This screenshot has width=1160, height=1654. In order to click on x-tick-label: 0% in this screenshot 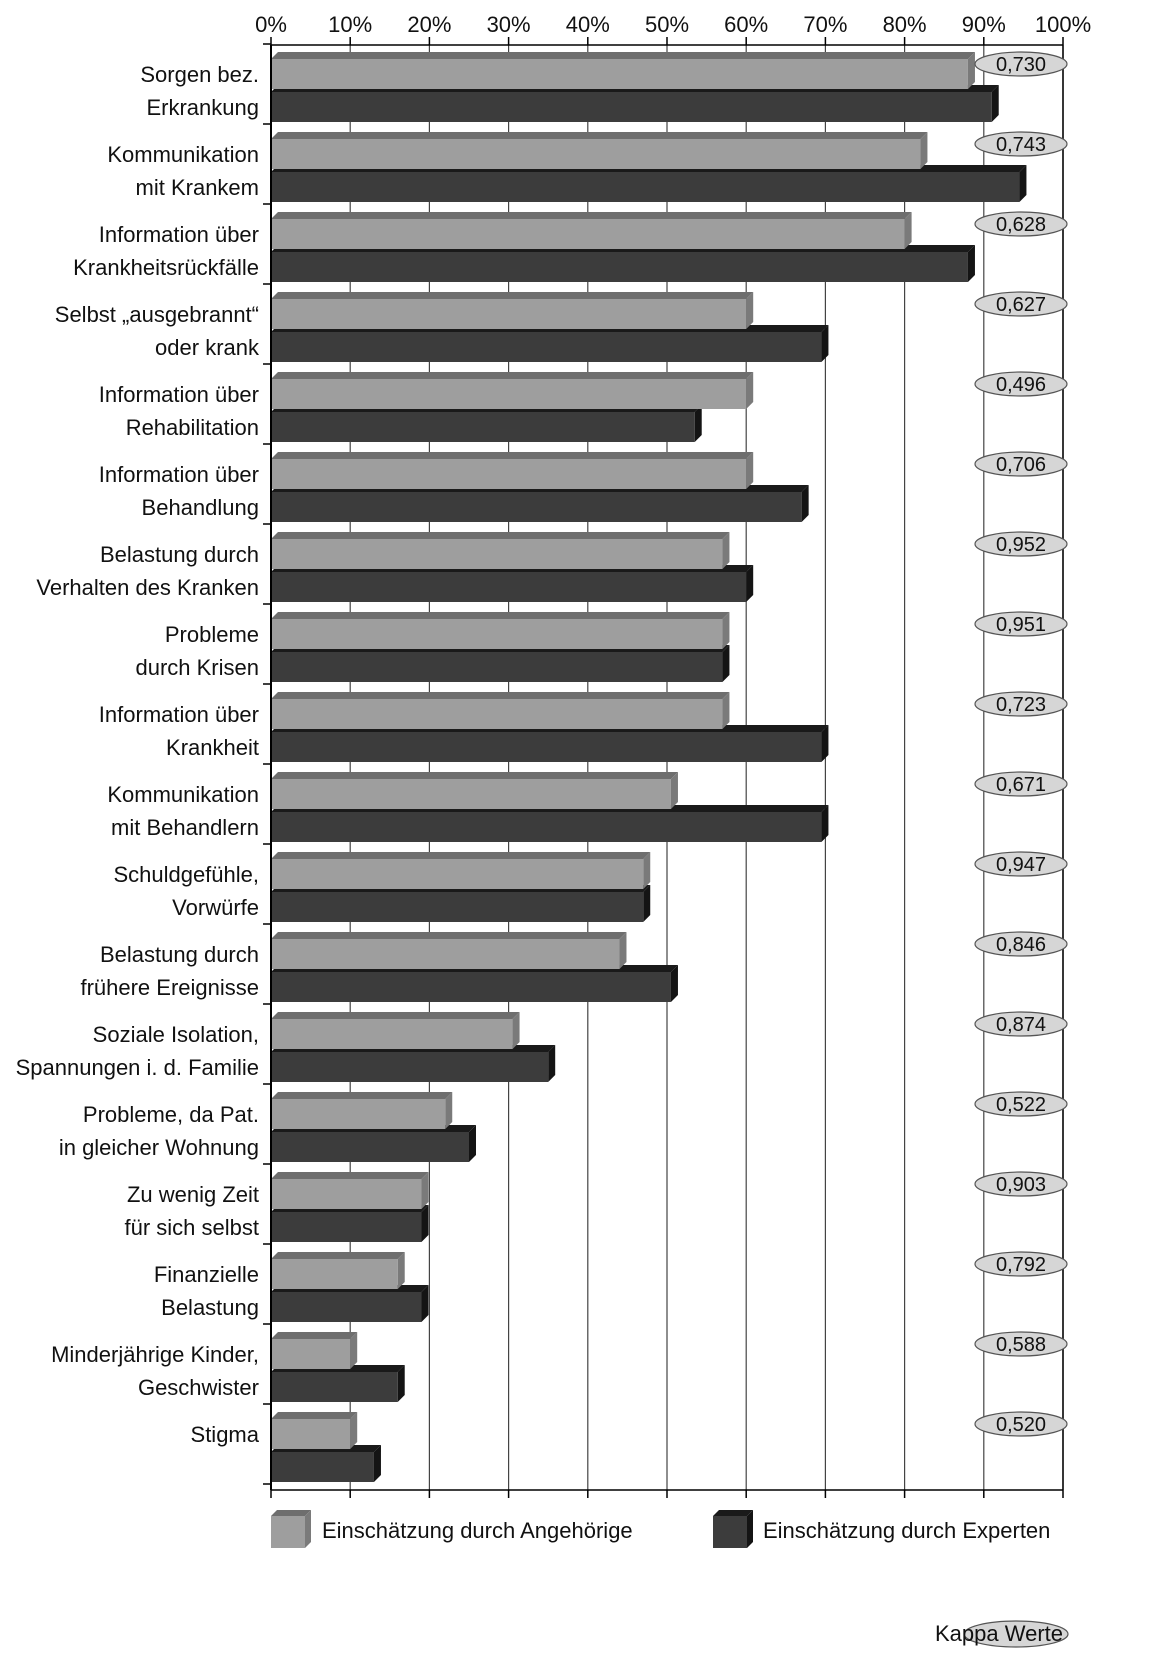, I will do `click(271, 24)`.